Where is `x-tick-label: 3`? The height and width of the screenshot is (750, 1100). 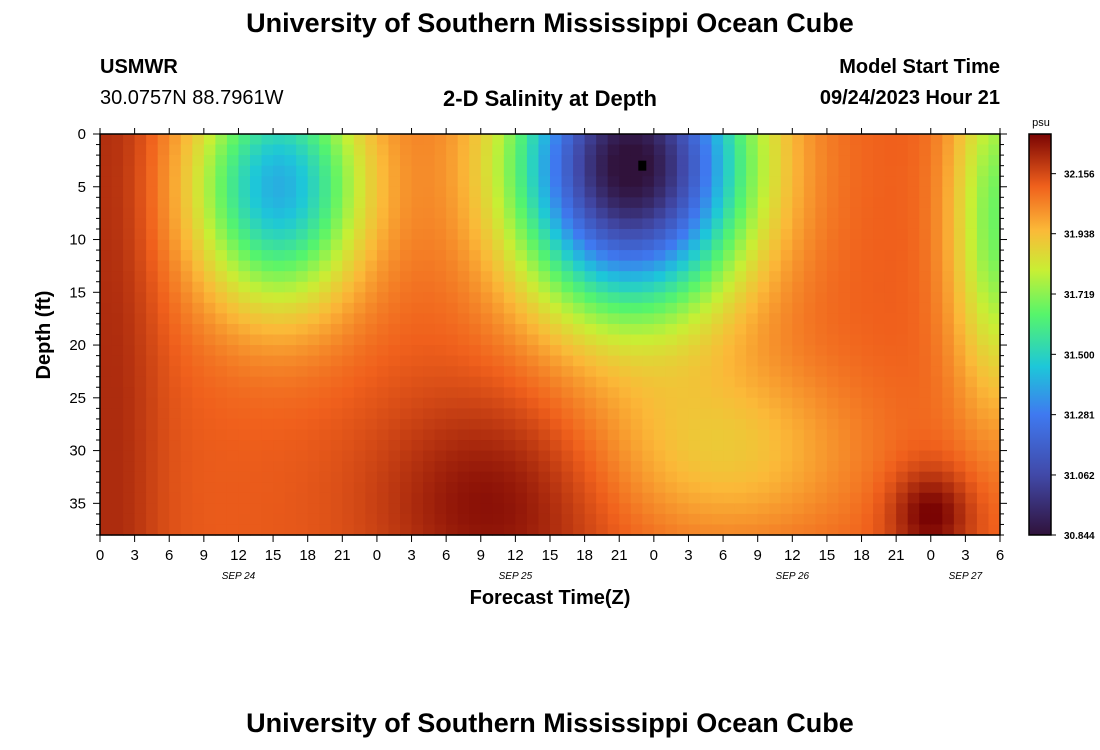
x-tick-label: 3 is located at coordinates (688, 555).